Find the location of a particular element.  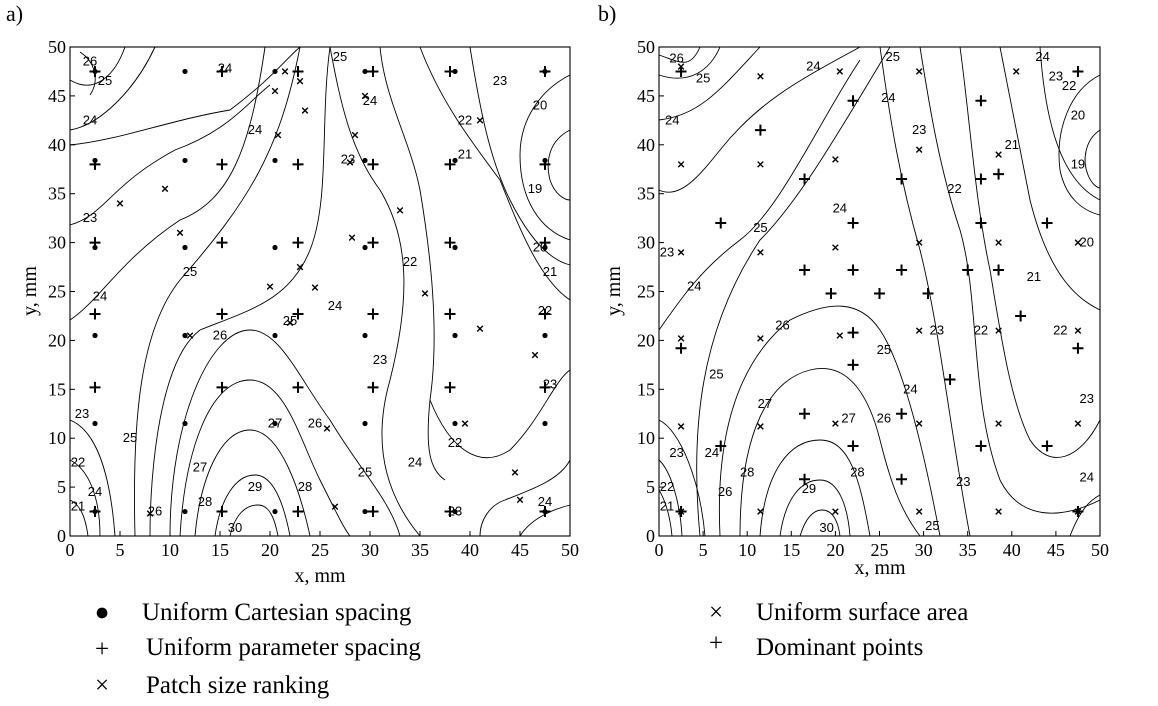

panel-label-a: a) is located at coordinates (14, 13).